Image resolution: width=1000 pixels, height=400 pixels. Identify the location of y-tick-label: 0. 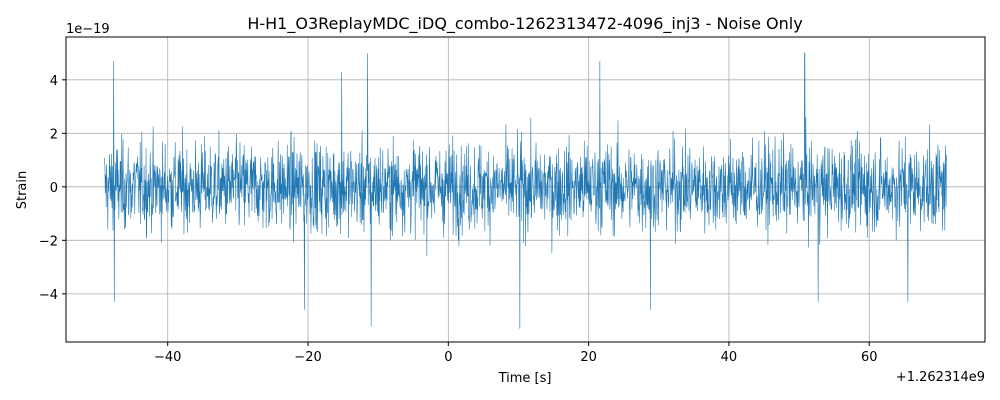
(54, 188).